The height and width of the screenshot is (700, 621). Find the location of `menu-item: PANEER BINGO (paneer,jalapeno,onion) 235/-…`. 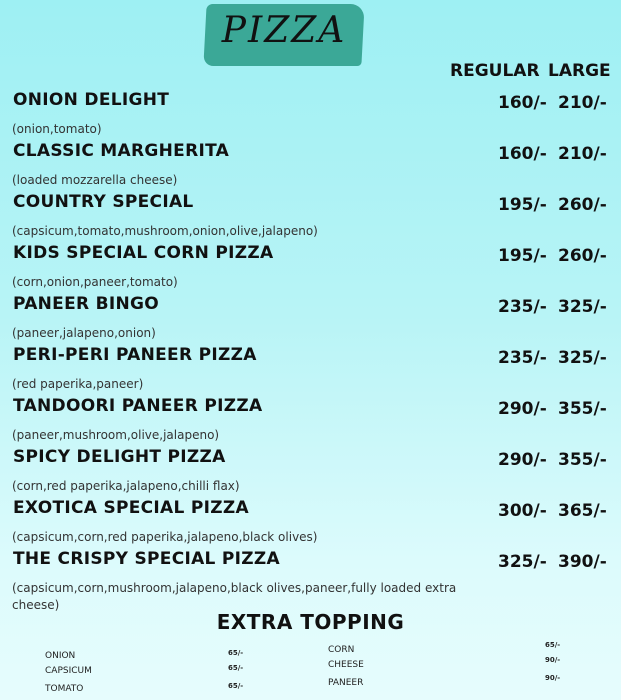

menu-item: PANEER BINGO (paneer,jalapeno,onion) 235/-… is located at coordinates (310, 317).